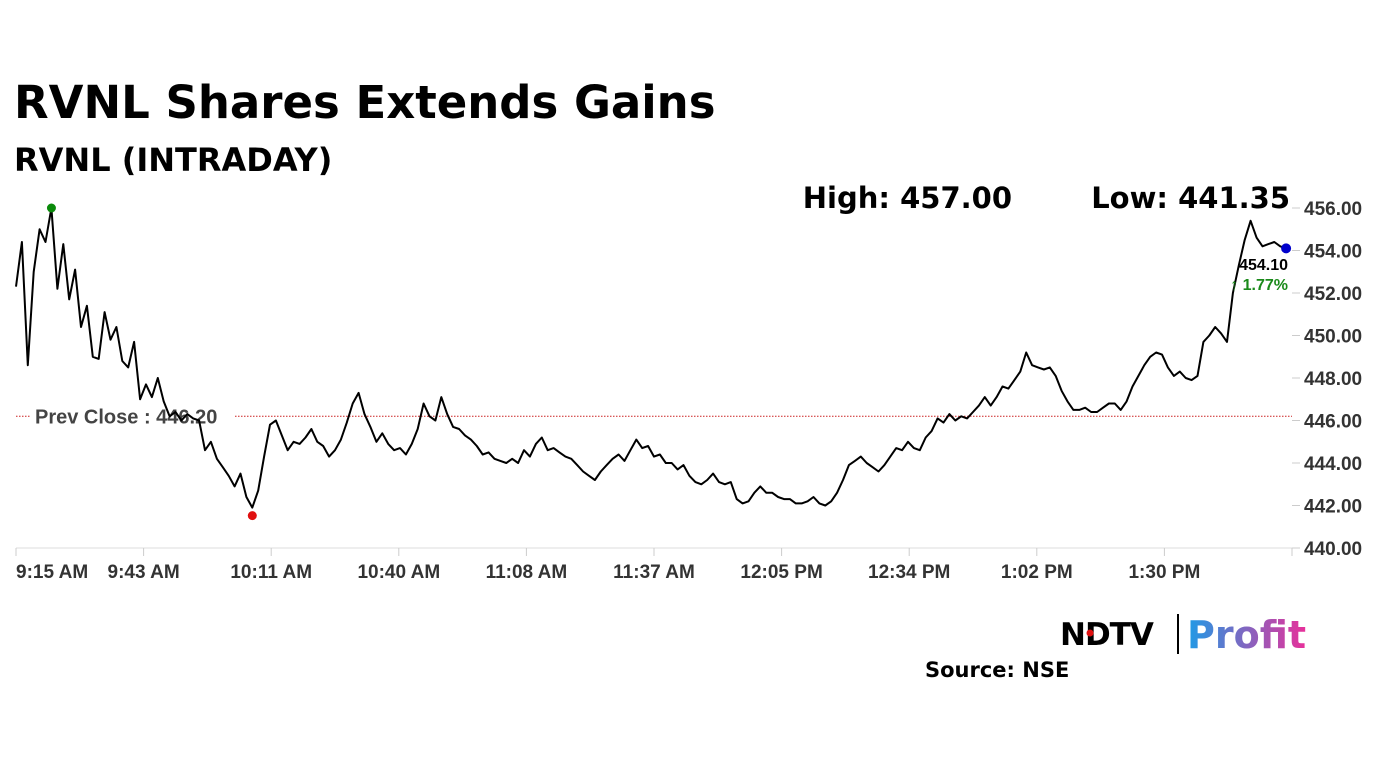 This screenshot has width=1382, height=777. I want to click on last-price-label: 454.10, so click(1263, 265).